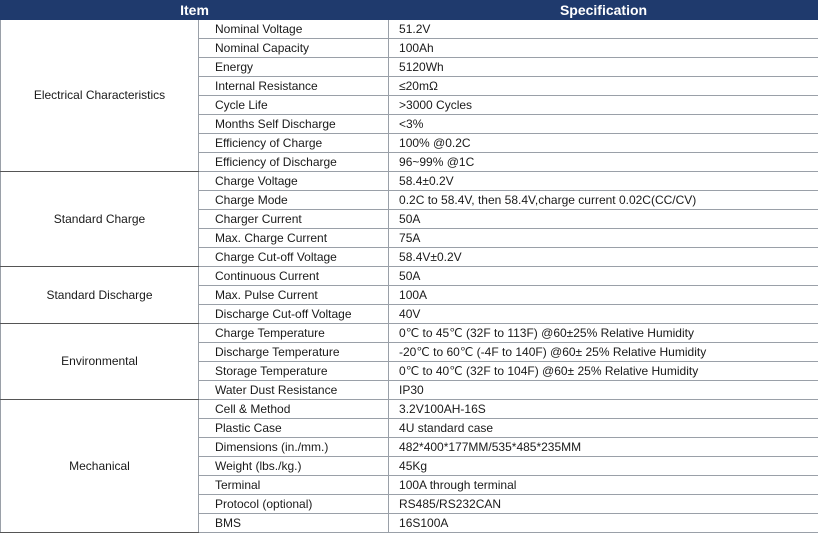 This screenshot has width=818, height=543. I want to click on table-row: BMS 16S100A, so click(409, 523).